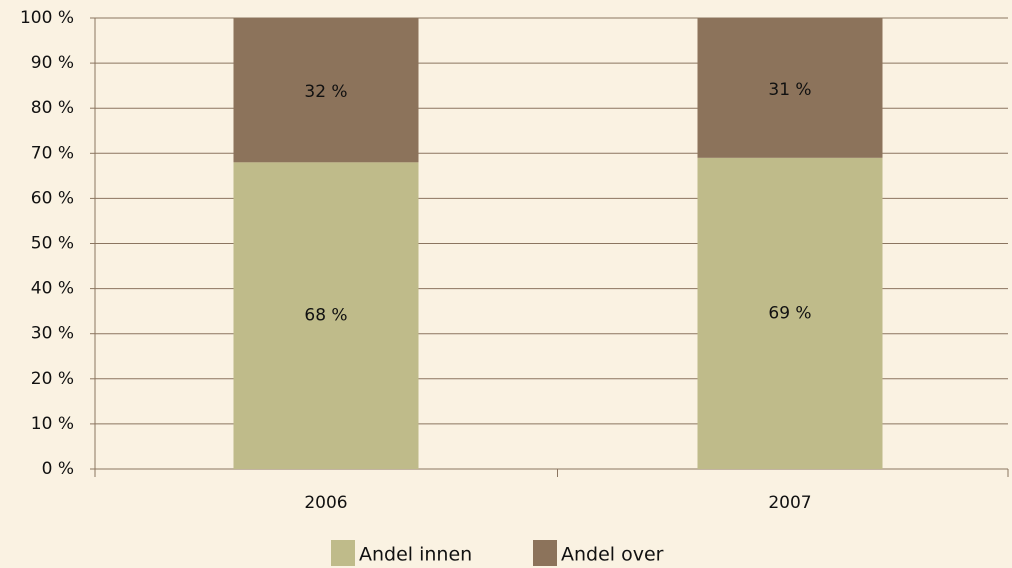 This screenshot has width=1012, height=568. What do you see at coordinates (52, 334) in the screenshot?
I see `y-tick-label: 30 %` at bounding box center [52, 334].